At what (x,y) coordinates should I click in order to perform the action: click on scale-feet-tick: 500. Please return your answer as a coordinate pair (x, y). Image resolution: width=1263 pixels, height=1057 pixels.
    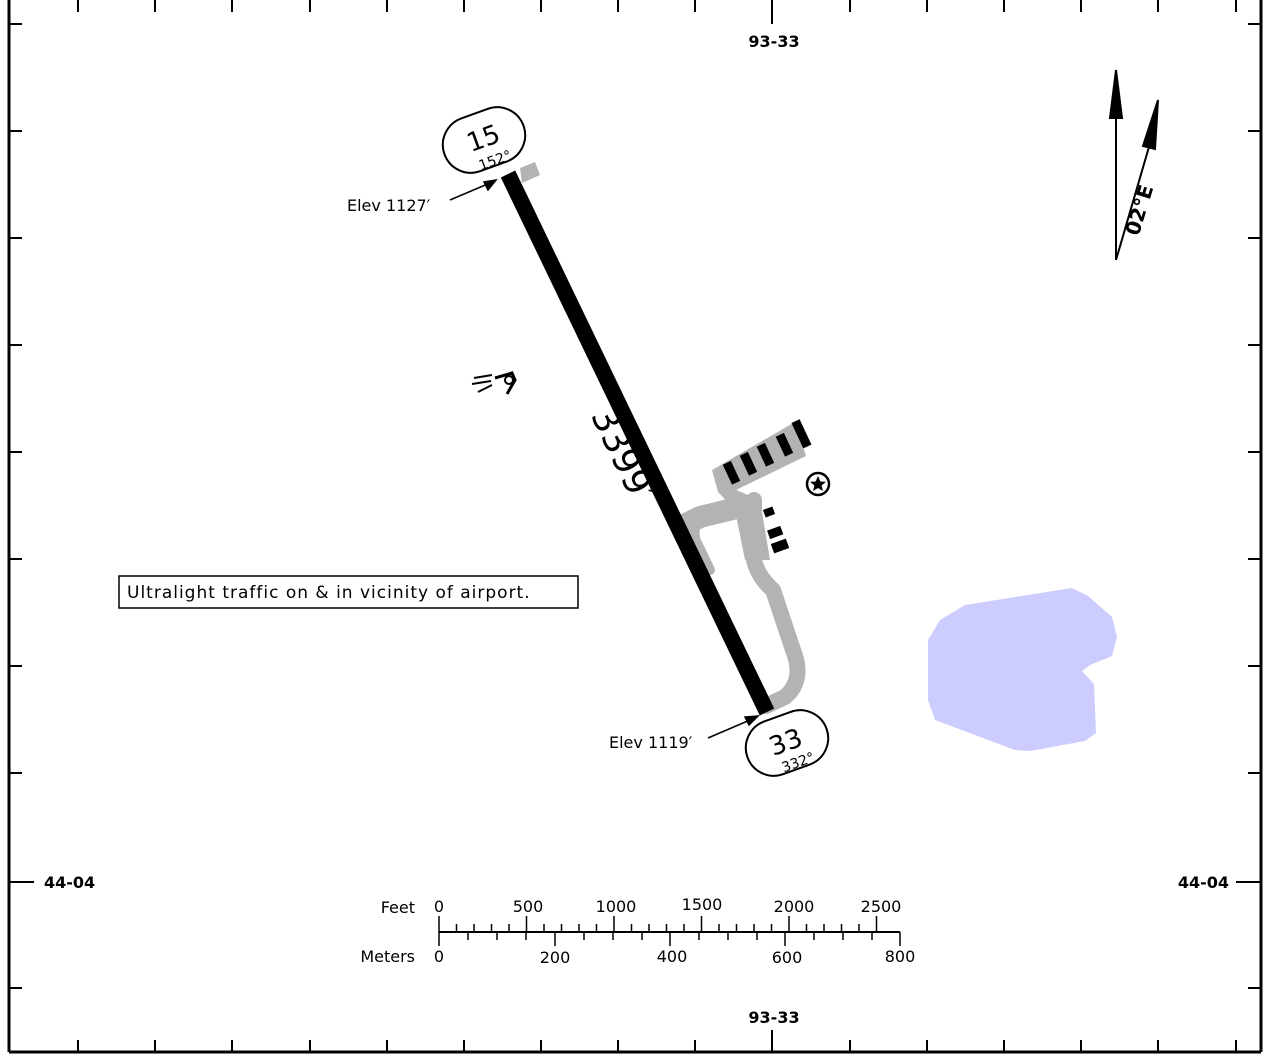
    Looking at the image, I should click on (528, 906).